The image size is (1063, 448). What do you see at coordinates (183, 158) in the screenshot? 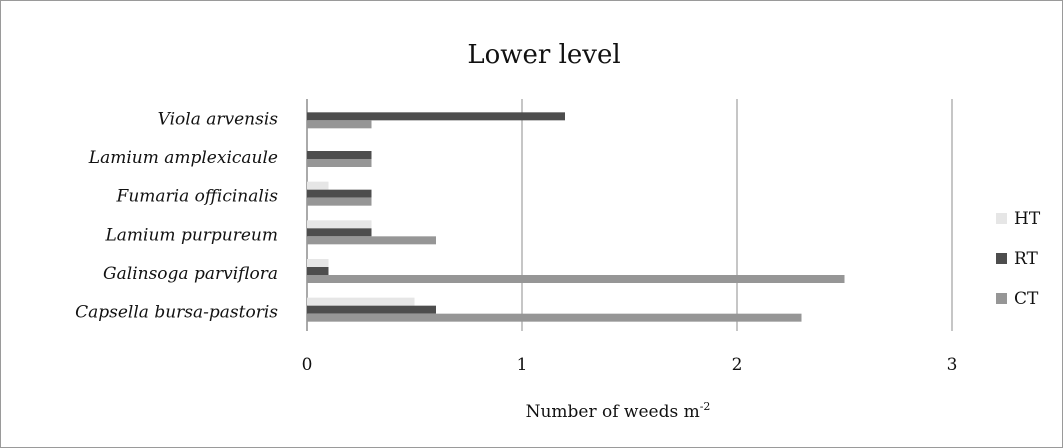
I see `category-label: Lamium amplexicaule` at bounding box center [183, 158].